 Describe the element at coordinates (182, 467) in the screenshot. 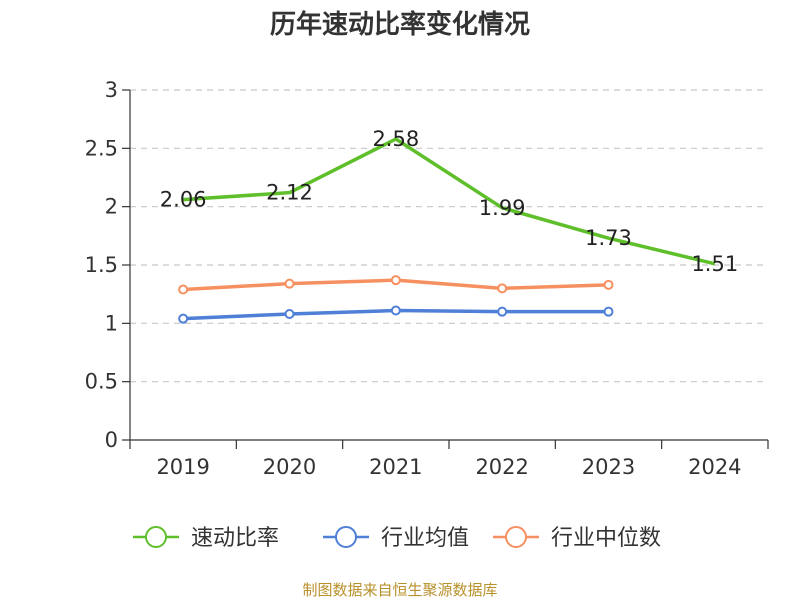

I see `x-tick-label: 2019` at that location.